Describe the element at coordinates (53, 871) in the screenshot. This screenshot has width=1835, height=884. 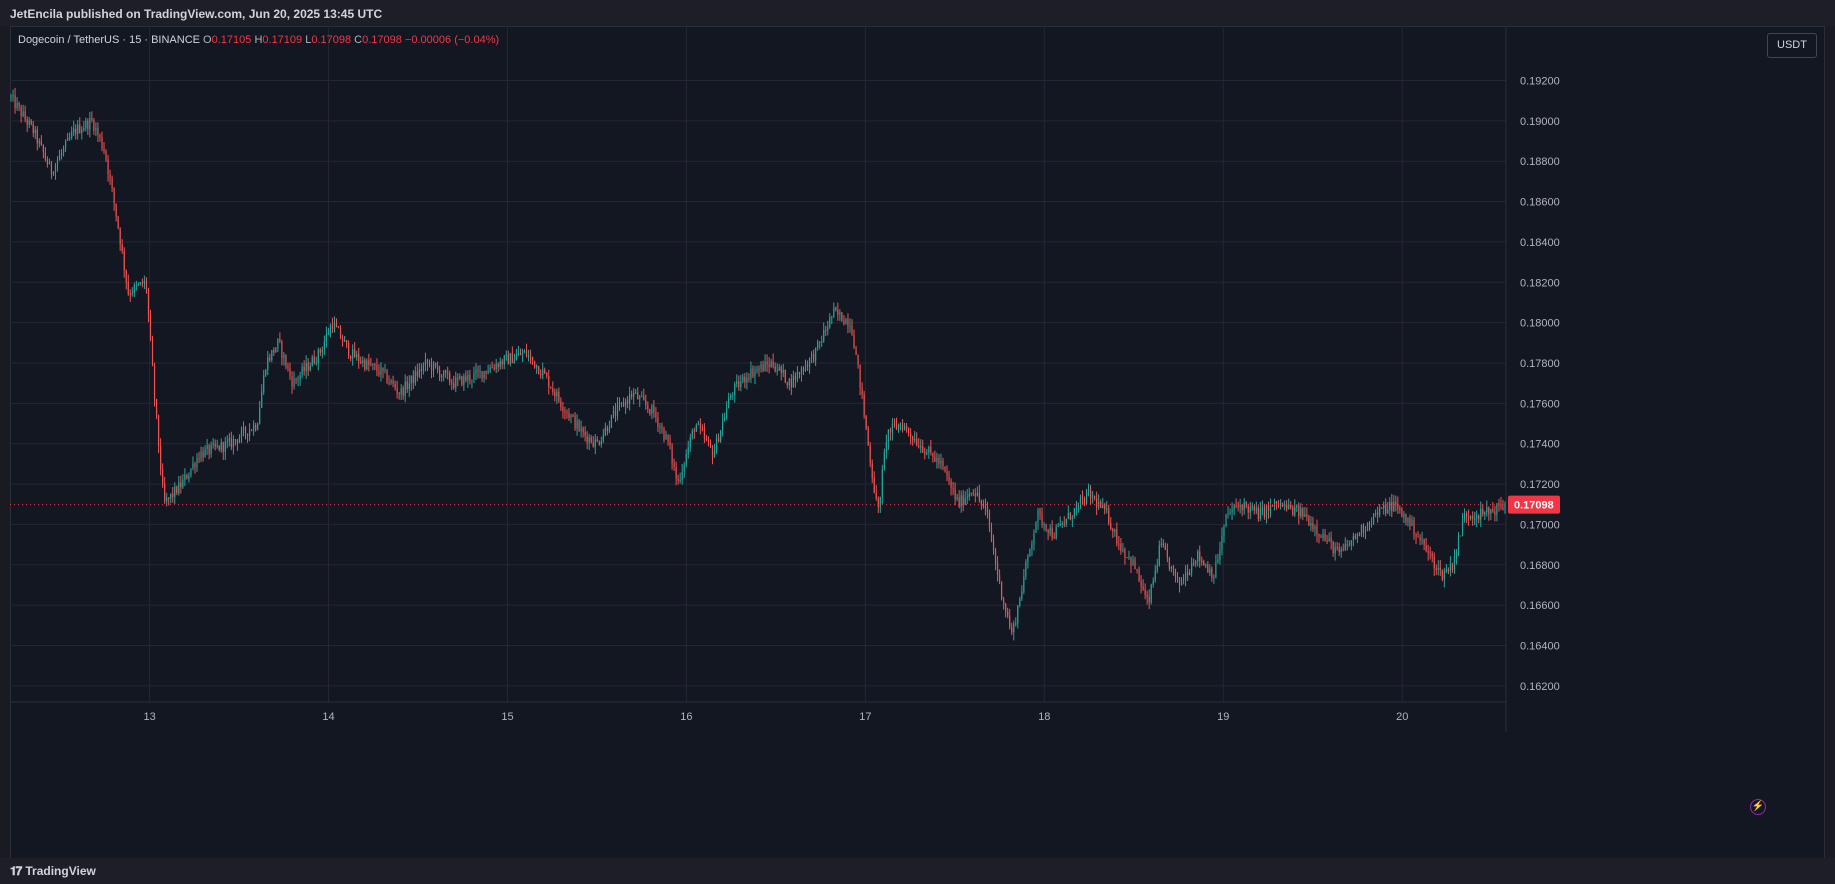
I see `tradingview-logo: 𝟏𝟕 TradingView` at that location.